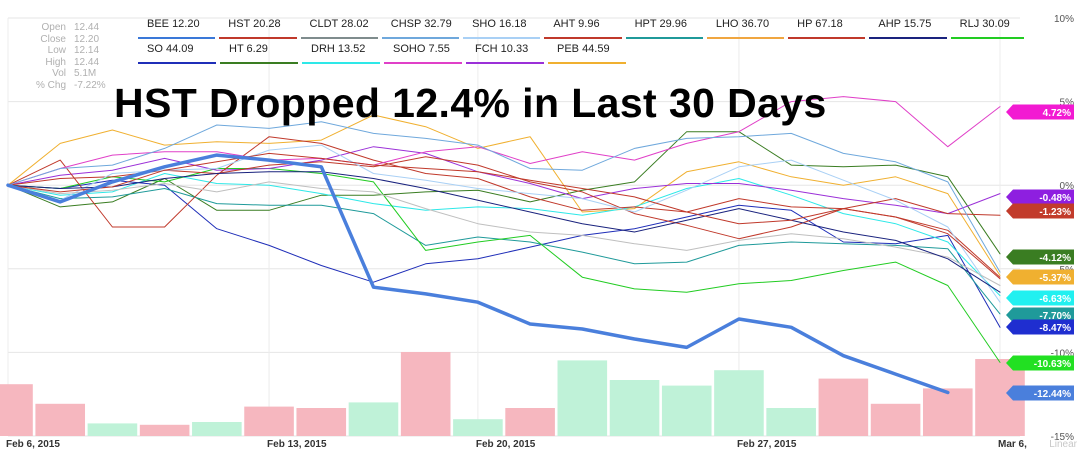  What do you see at coordinates (33, 444) in the screenshot?
I see `x-tick-label: Feb 6, 2015` at bounding box center [33, 444].